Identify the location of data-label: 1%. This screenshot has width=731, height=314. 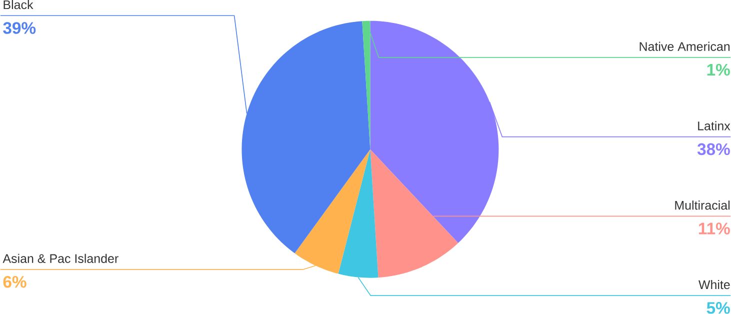
(718, 70).